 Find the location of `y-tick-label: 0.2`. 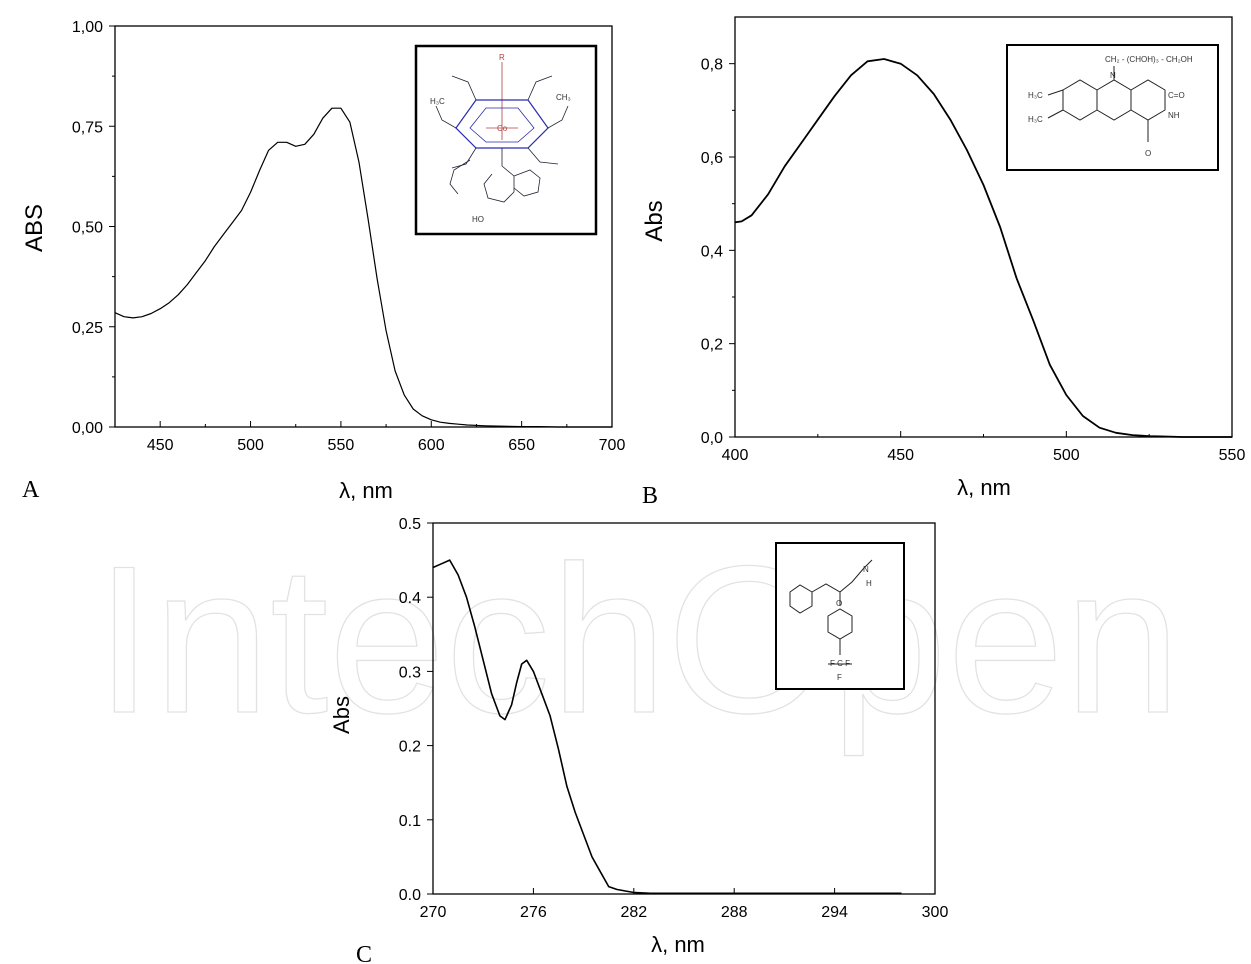

y-tick-label: 0.2 is located at coordinates (410, 747).